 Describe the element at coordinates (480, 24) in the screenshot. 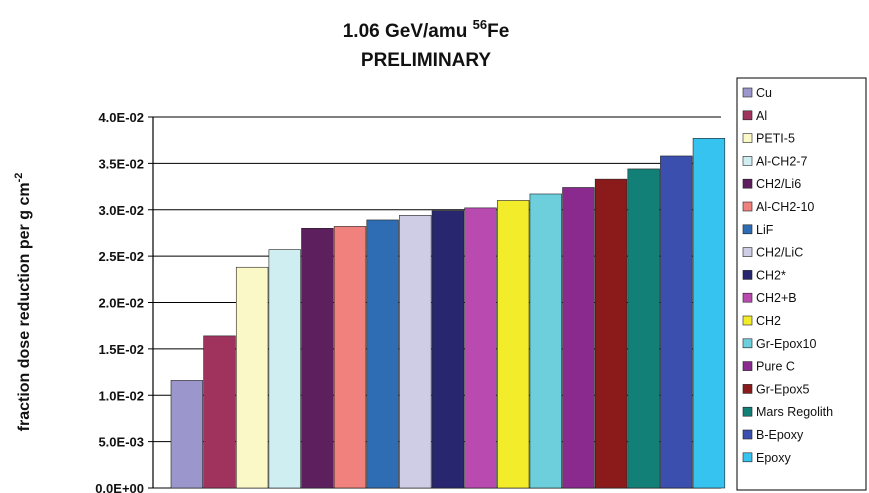

I see `chart-title-superscript: 56` at that location.